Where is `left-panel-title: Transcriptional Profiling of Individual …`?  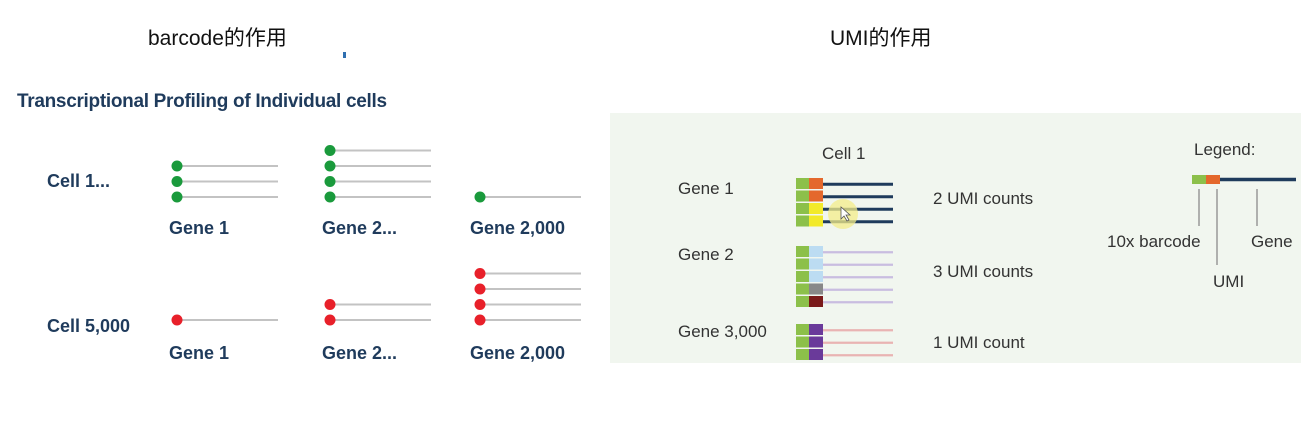 left-panel-title: Transcriptional Profiling of Individual … is located at coordinates (202, 101).